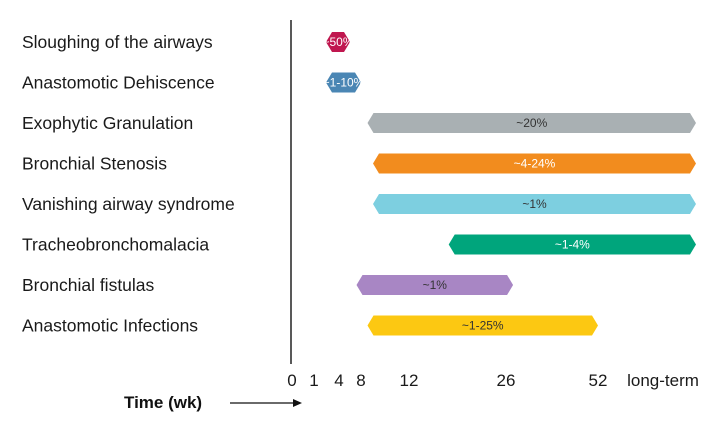 The height and width of the screenshot is (433, 728). What do you see at coordinates (493, 380) in the screenshot?
I see `x-tick-labels: 0 1 4 8 12 26 52 long-term` at bounding box center [493, 380].